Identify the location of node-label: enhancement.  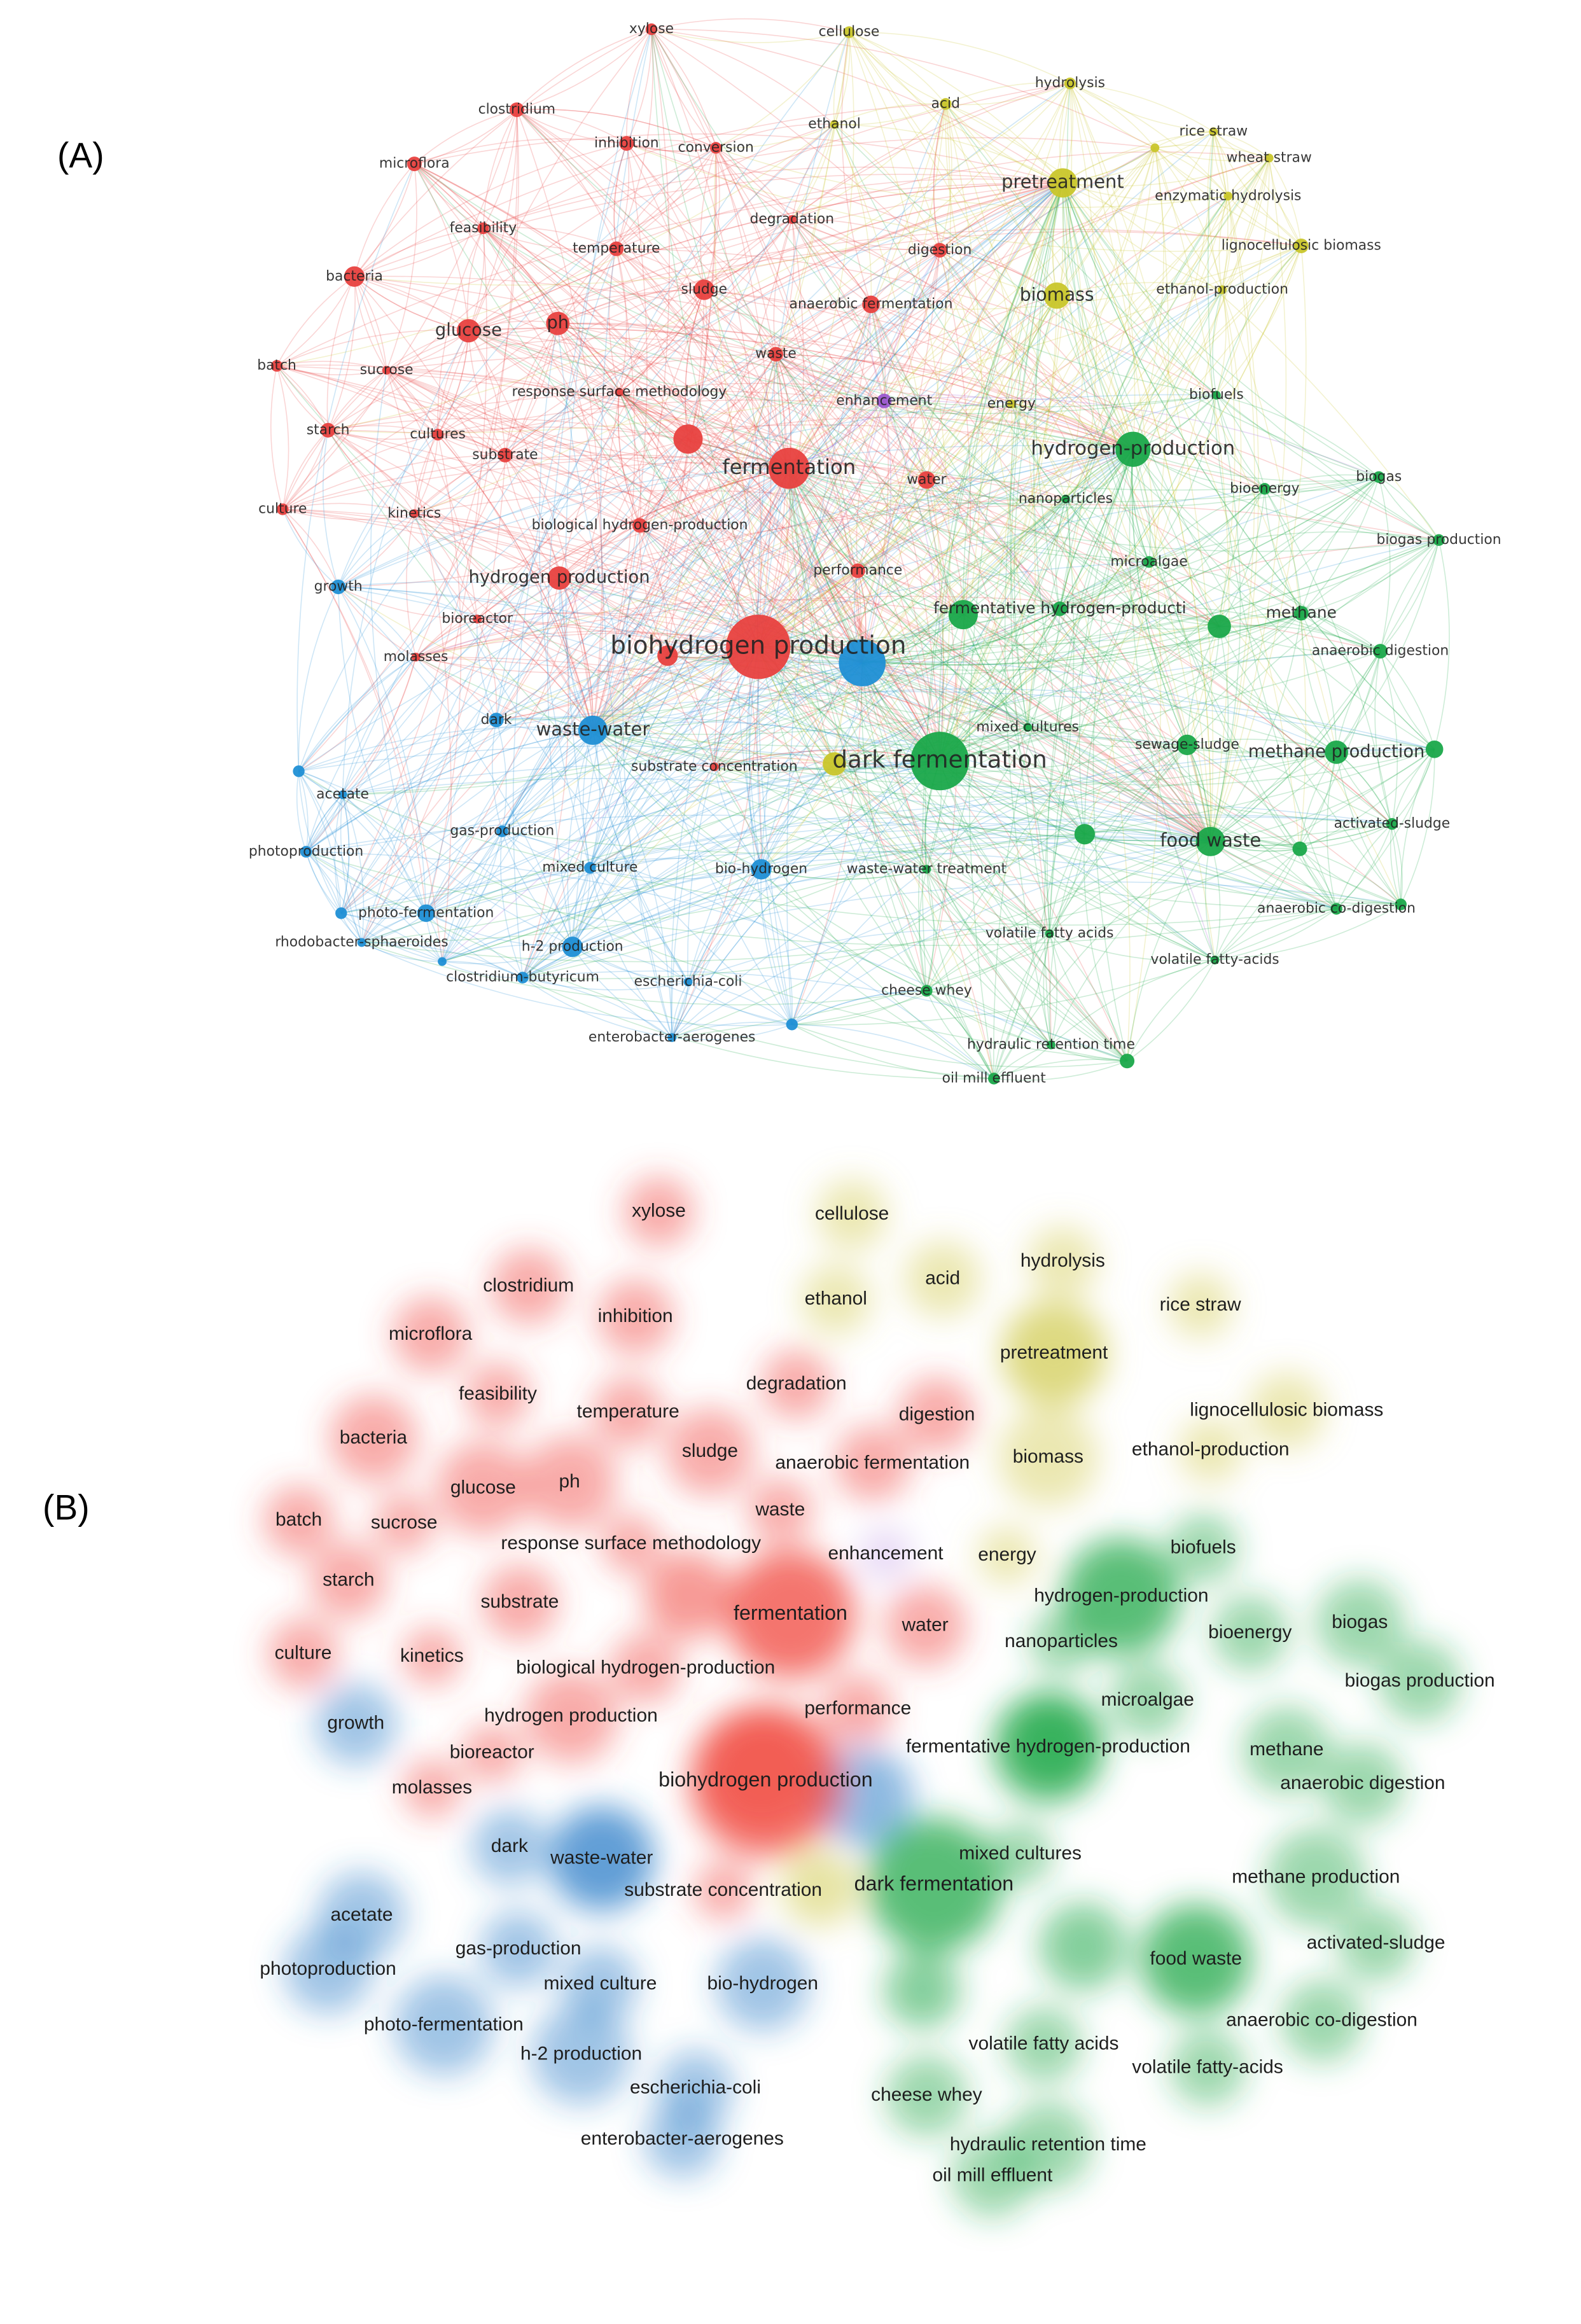
(886, 1553).